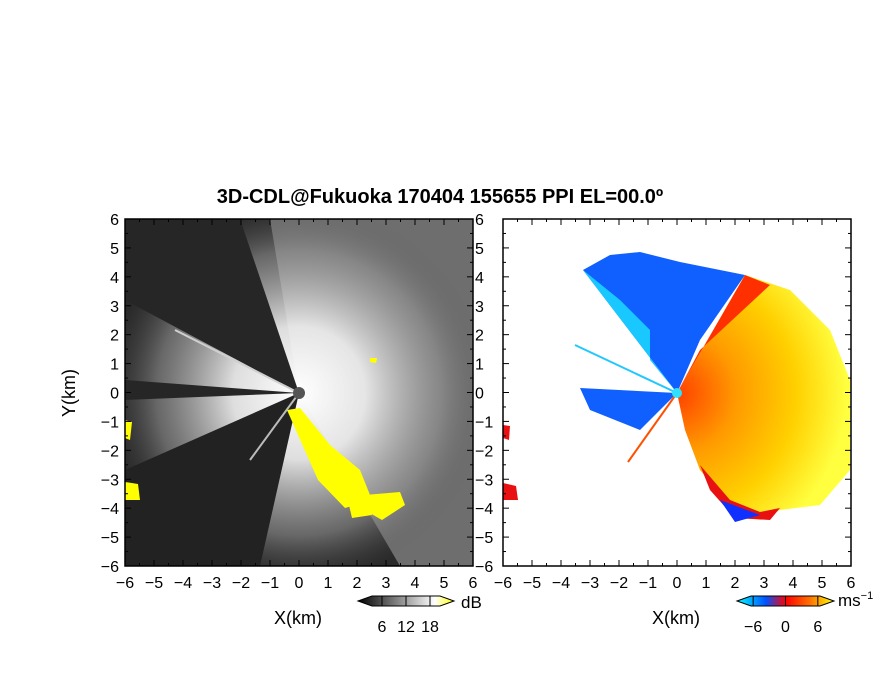 Image resolution: width=880 pixels, height=680 pixels. I want to click on reflectivity-y-tick-label: −1, so click(110, 422).